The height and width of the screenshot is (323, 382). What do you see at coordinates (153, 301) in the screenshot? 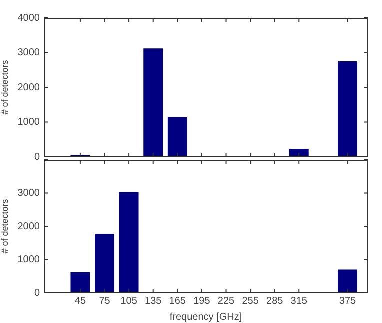
I see `x-tick-label: 135` at bounding box center [153, 301].